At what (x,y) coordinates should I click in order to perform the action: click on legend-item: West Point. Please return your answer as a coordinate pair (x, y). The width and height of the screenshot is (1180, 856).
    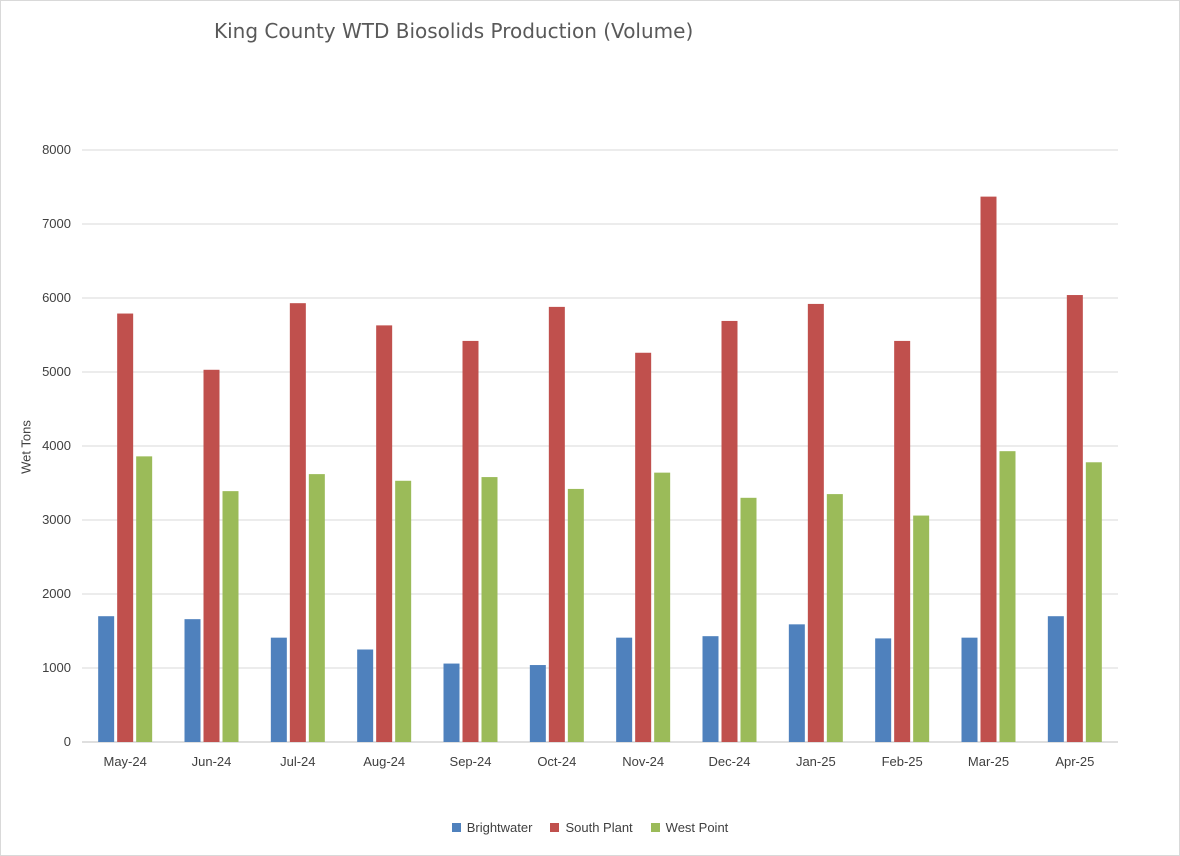
    Looking at the image, I should click on (689, 827).